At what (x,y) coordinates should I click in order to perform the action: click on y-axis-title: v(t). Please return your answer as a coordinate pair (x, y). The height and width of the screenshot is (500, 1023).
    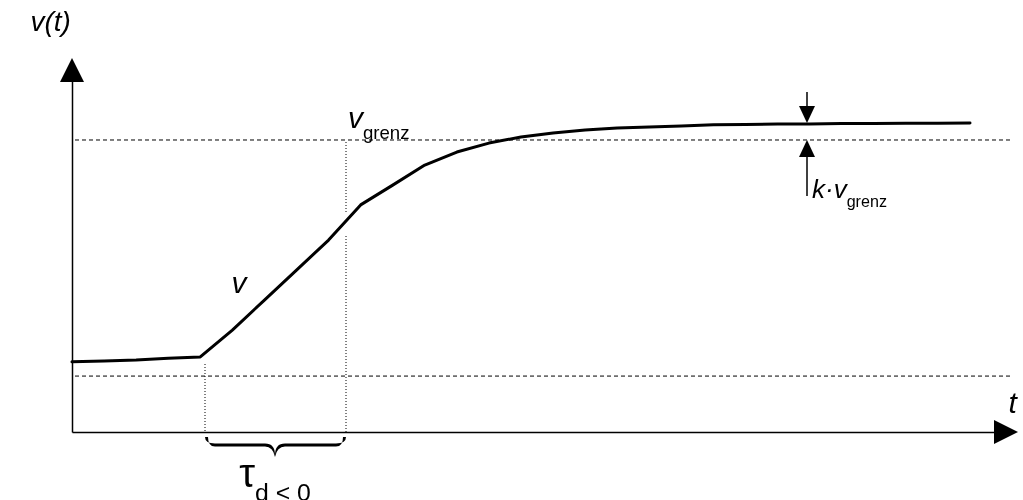
    Looking at the image, I should click on (50, 21).